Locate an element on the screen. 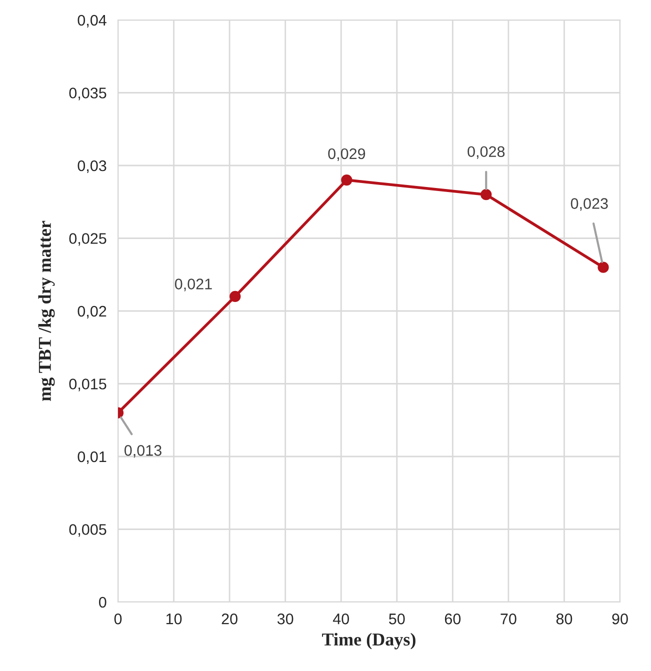 This screenshot has height=671, width=651. y-tick-label: 0,025 is located at coordinates (87, 239).